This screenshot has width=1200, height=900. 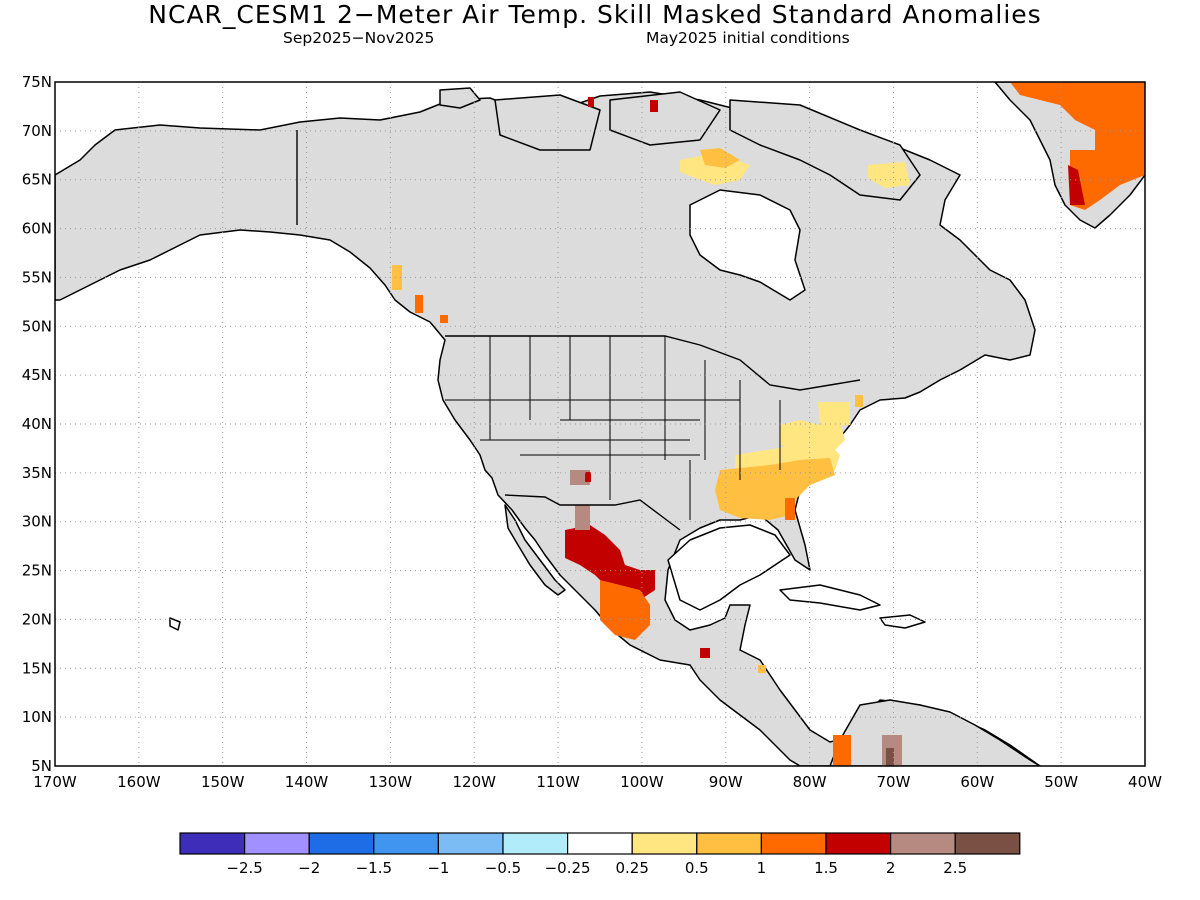 I want to click on south-america, so click(x=935, y=732).